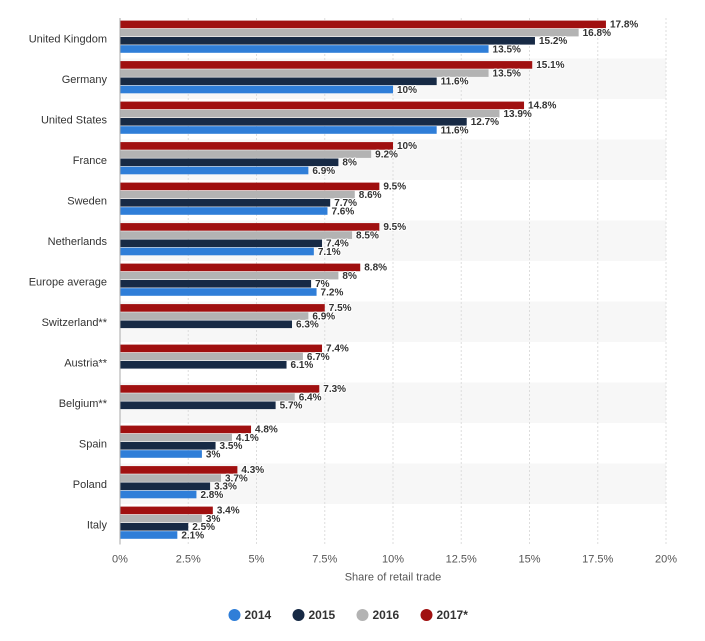  Describe the element at coordinates (363, 24) in the screenshot. I see `bar-2017-united-kingdom` at that location.